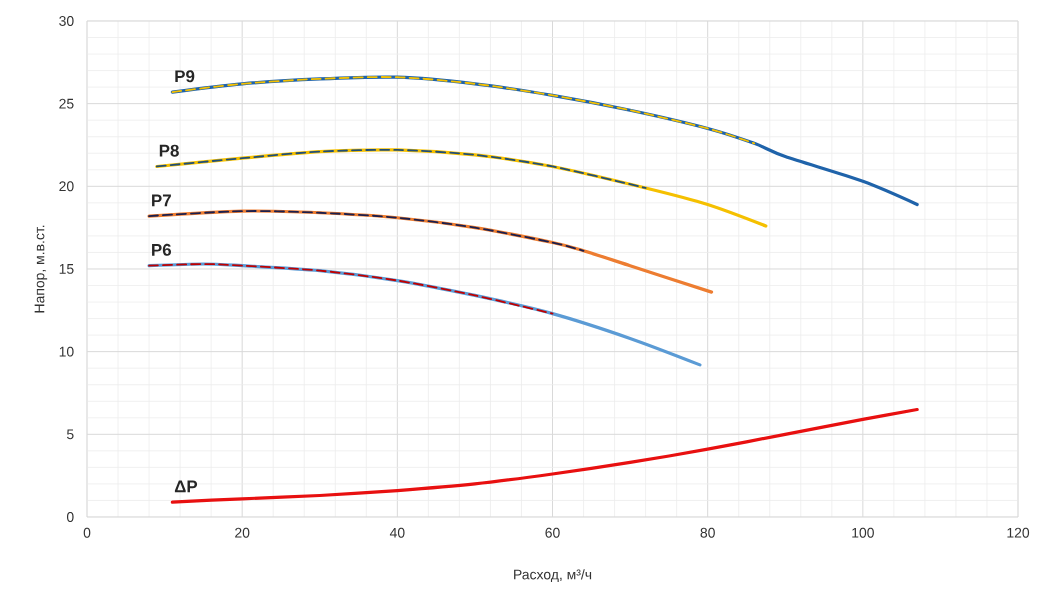 This screenshot has width=1043, height=616. I want to click on x-tick-label: 100, so click(863, 532).